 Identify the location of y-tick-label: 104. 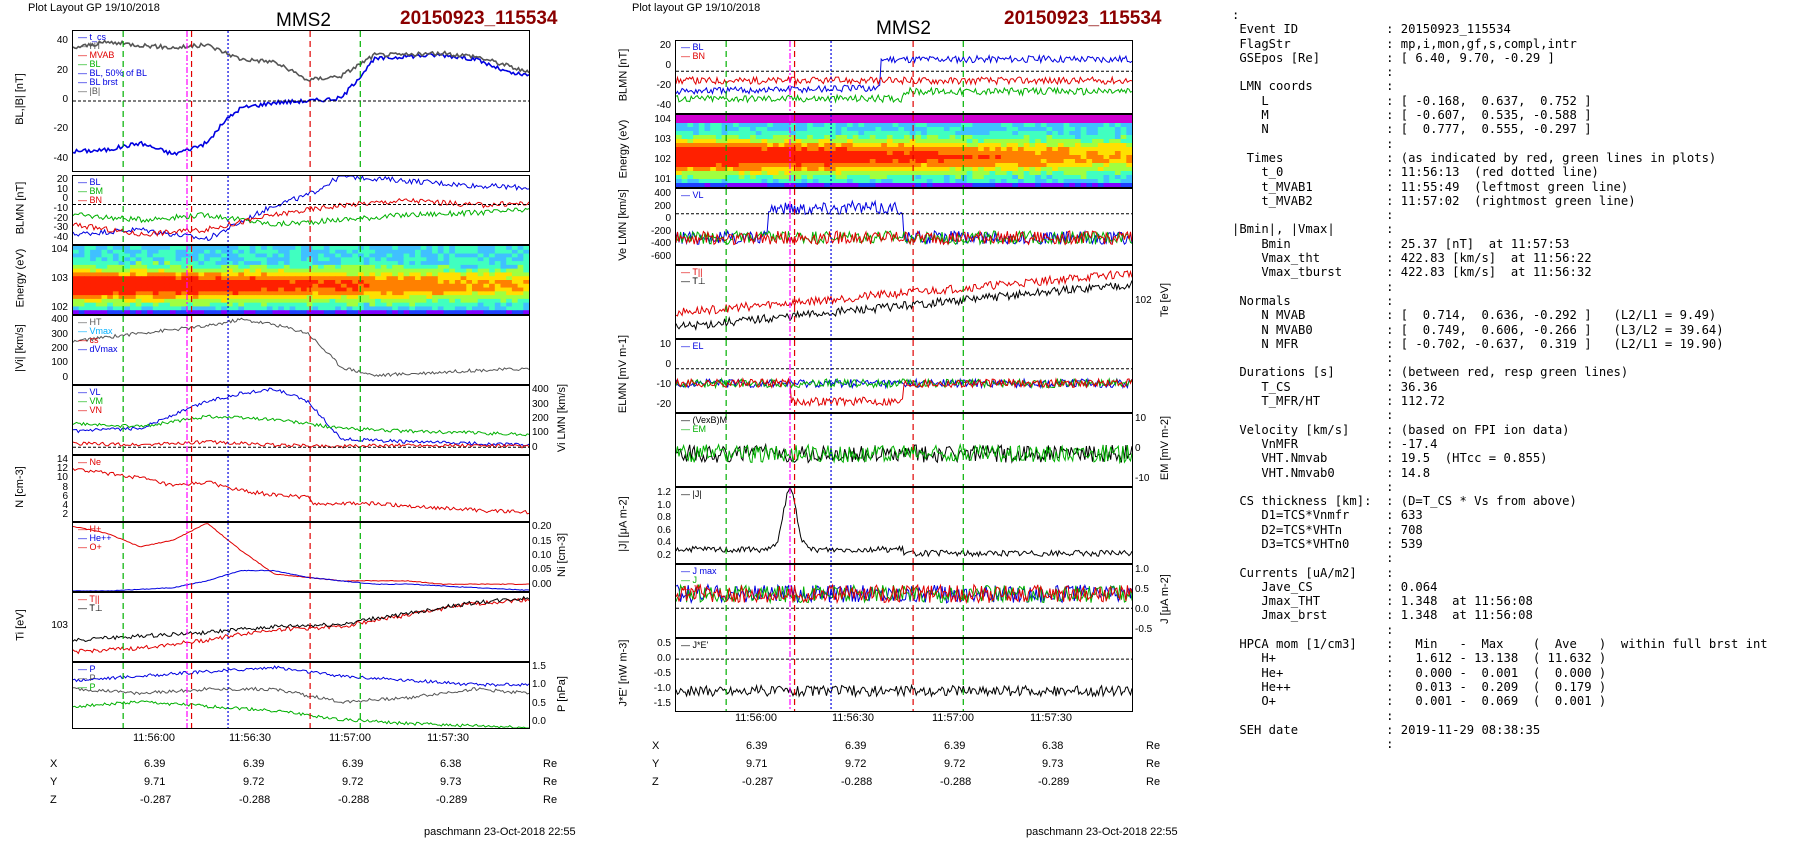
(662, 119).